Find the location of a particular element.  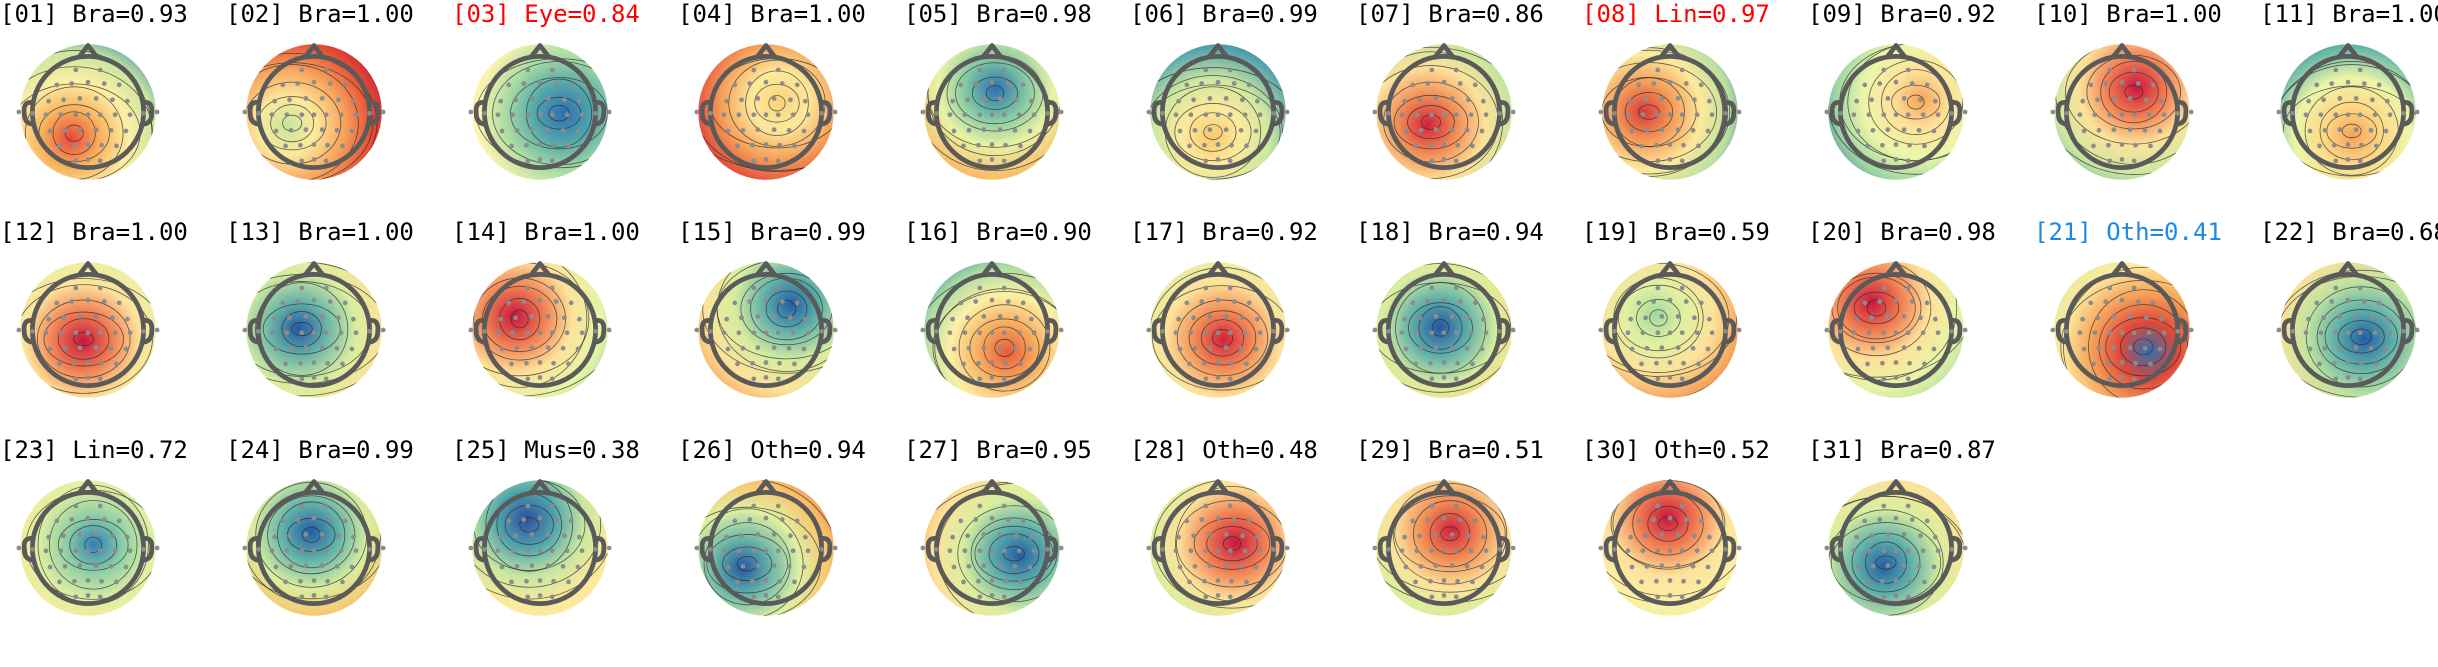

component-panel-01: [01] Bra=0.93 is located at coordinates (100, 95).